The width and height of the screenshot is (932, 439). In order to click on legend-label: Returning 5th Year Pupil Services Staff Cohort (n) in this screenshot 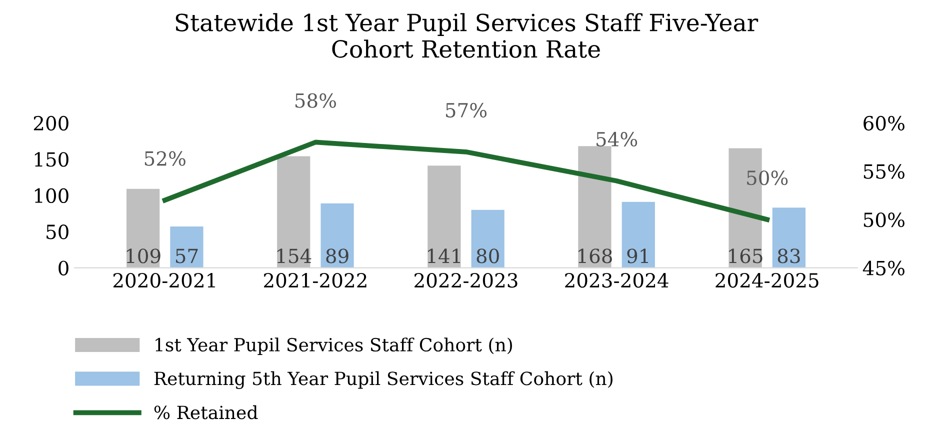, I will do `click(383, 380)`.